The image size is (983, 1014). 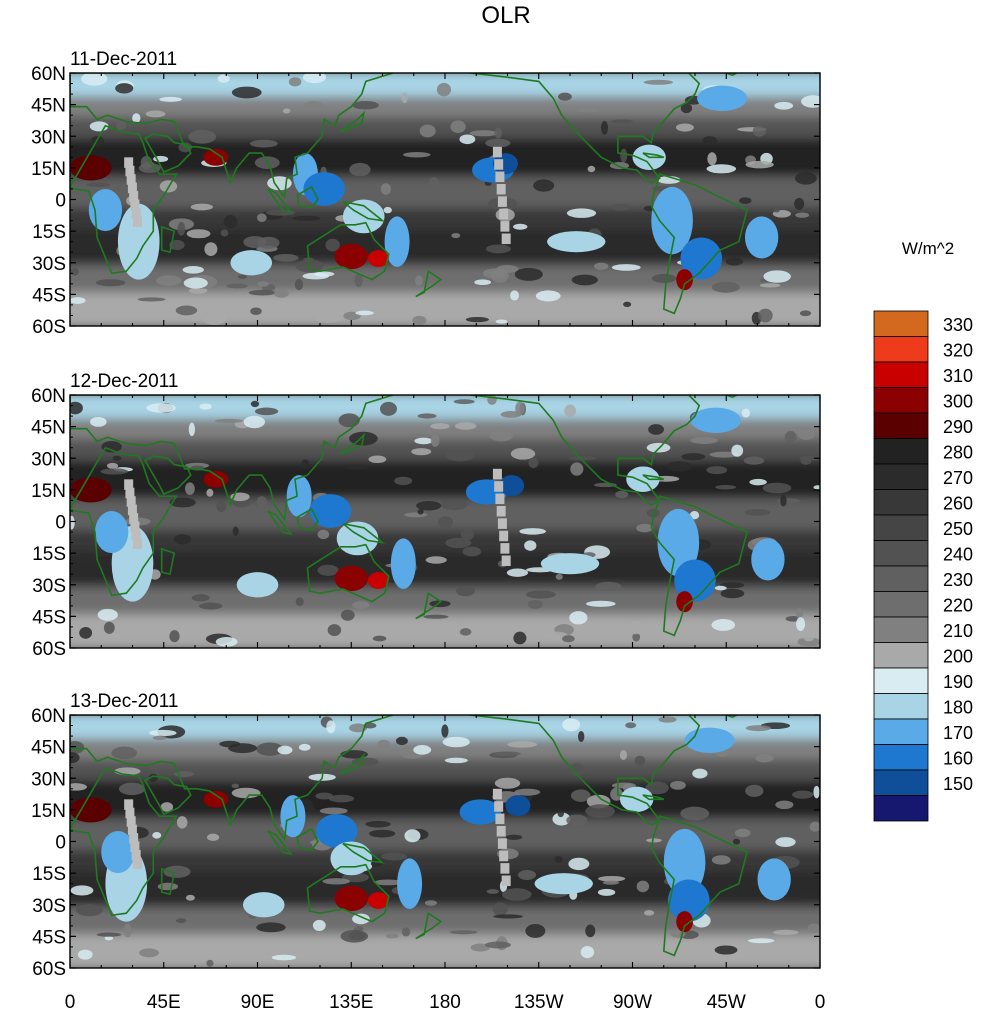 What do you see at coordinates (124, 381) in the screenshot?
I see `panel-date: 12-Dec-2011` at bounding box center [124, 381].